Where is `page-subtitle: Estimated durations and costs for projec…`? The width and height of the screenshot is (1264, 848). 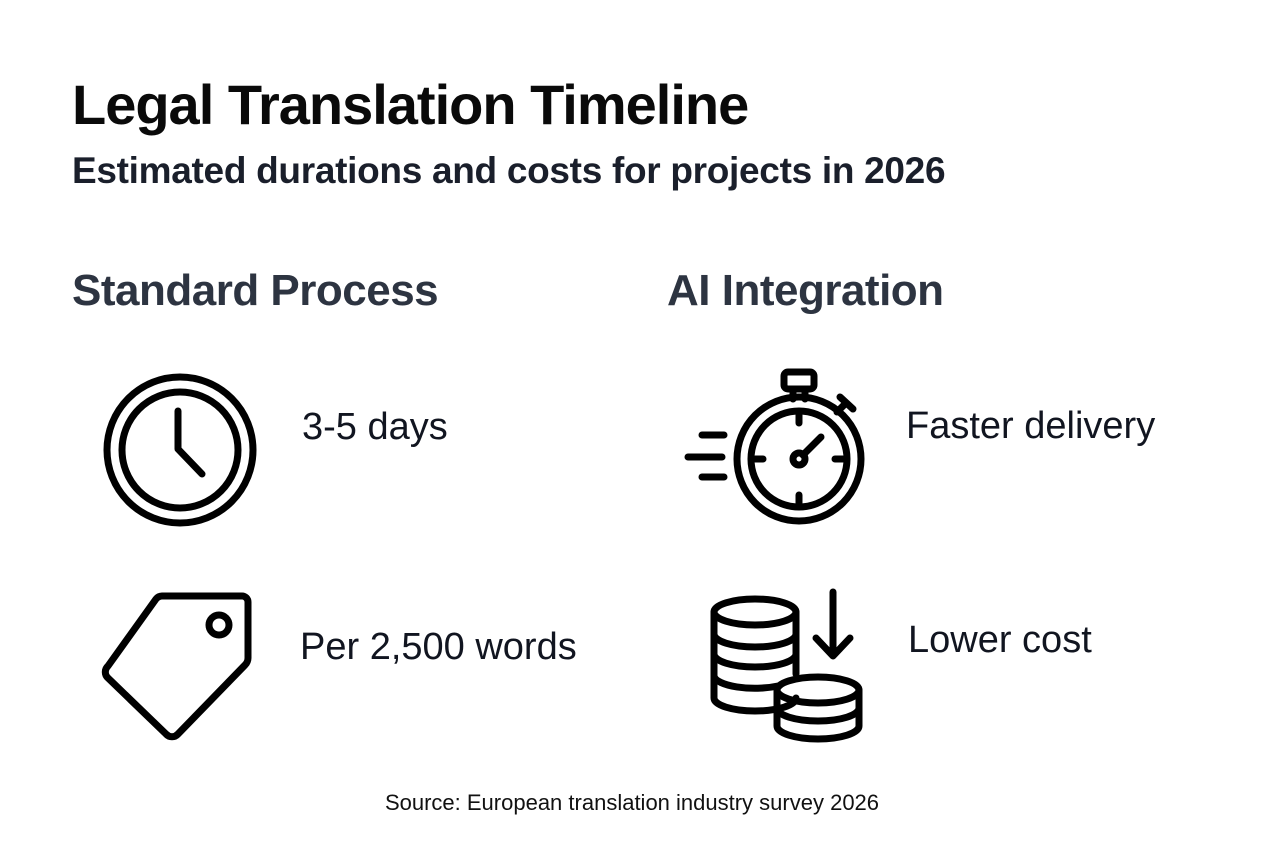 page-subtitle: Estimated durations and costs for projec… is located at coordinates (509, 170).